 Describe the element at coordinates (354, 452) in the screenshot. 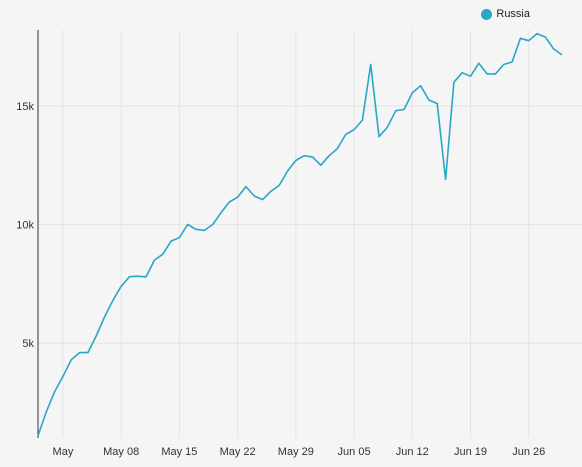

I see `x-tick-label: Jun 05` at that location.